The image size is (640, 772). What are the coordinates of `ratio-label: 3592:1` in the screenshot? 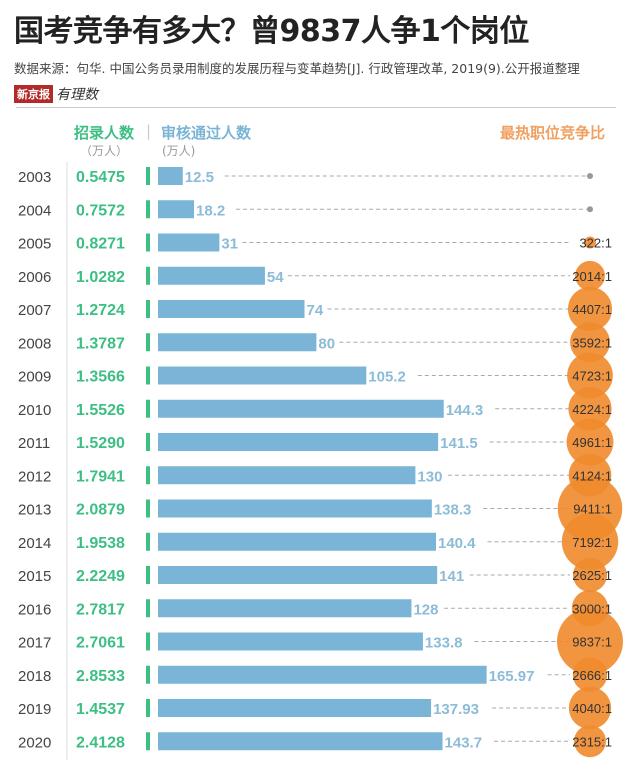 It's located at (592, 342).